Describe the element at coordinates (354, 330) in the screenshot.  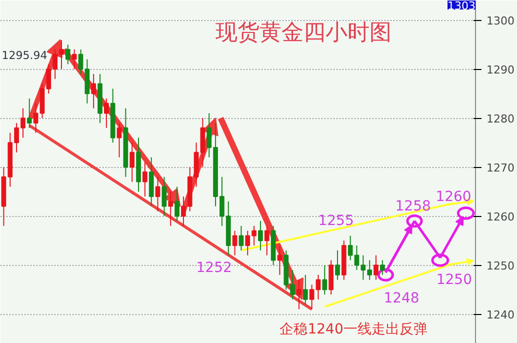
I see `annotation: 企稳1240一线走出反弹` at that location.